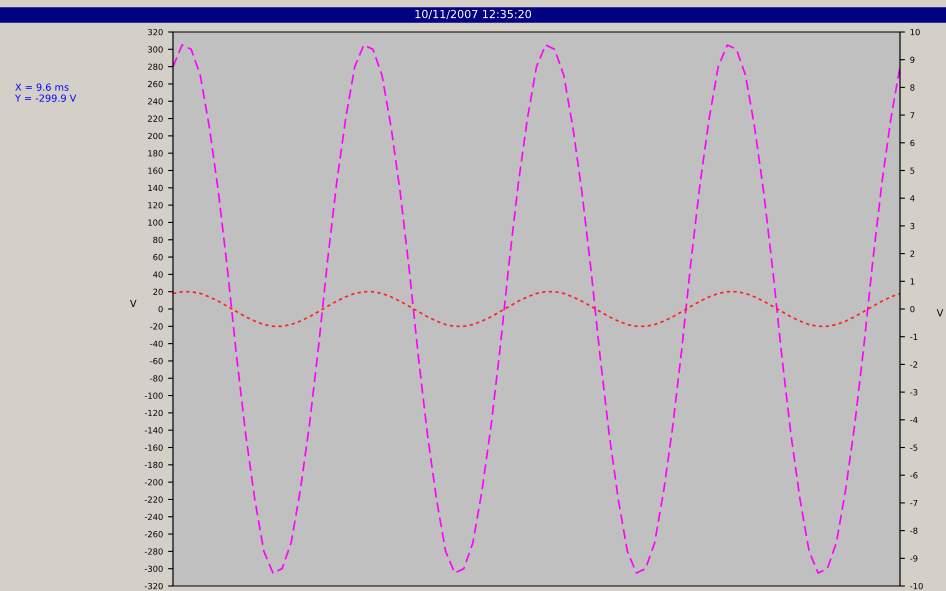 Image resolution: width=946 pixels, height=591 pixels. Describe the element at coordinates (912, 309) in the screenshot. I see `y2-tick-label: 0` at that location.